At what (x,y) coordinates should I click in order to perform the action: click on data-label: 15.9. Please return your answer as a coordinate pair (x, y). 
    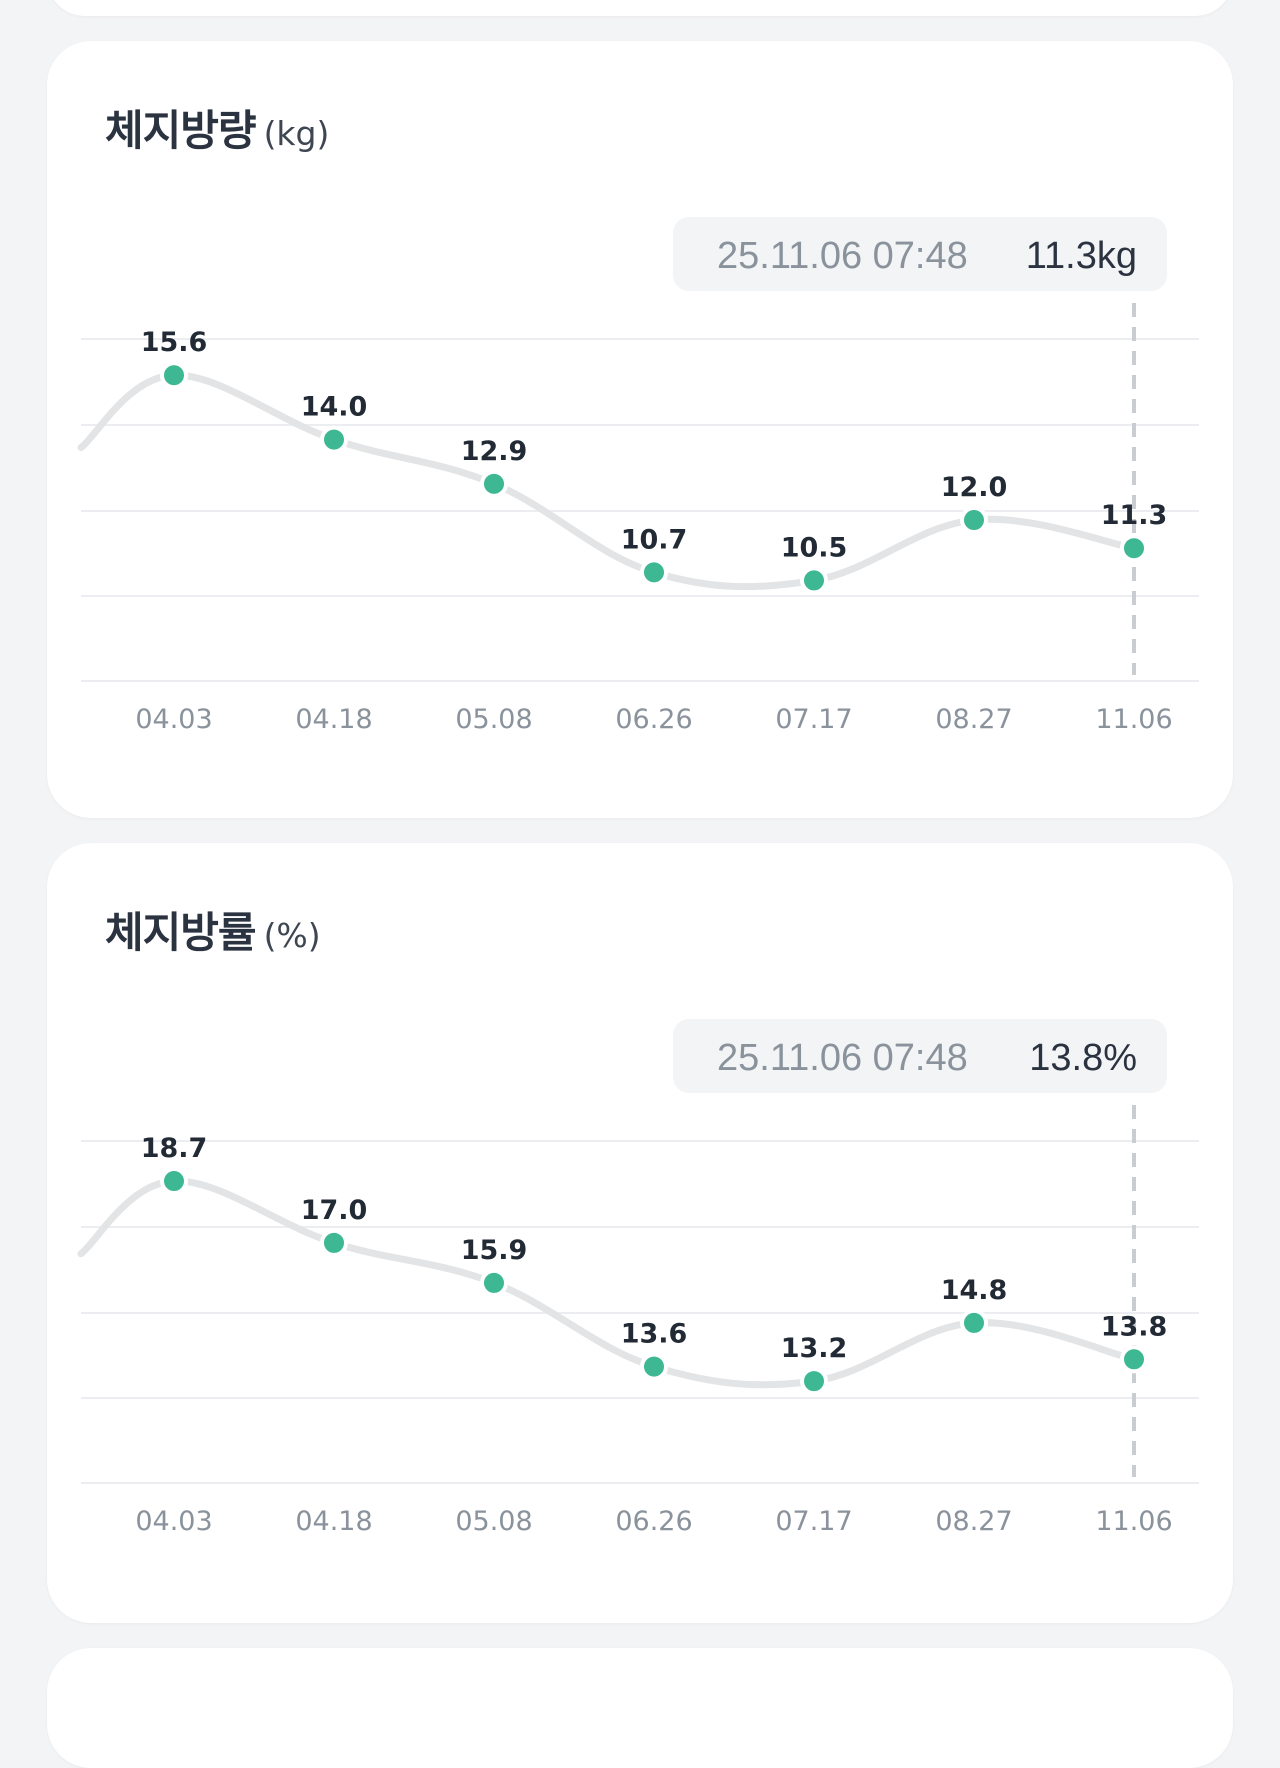
    Looking at the image, I should click on (494, 1250).